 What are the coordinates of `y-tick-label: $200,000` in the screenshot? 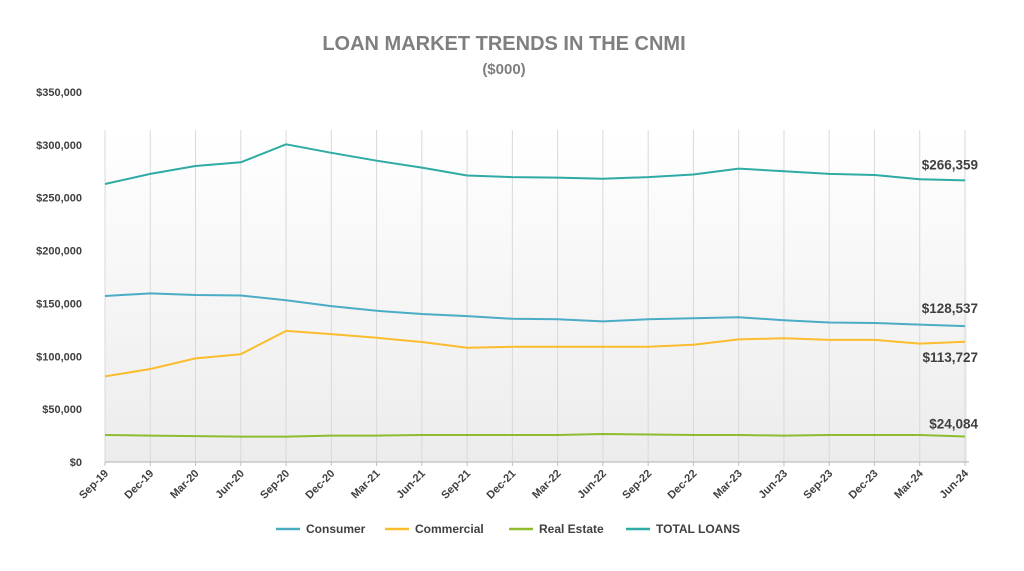 It's located at (59, 252).